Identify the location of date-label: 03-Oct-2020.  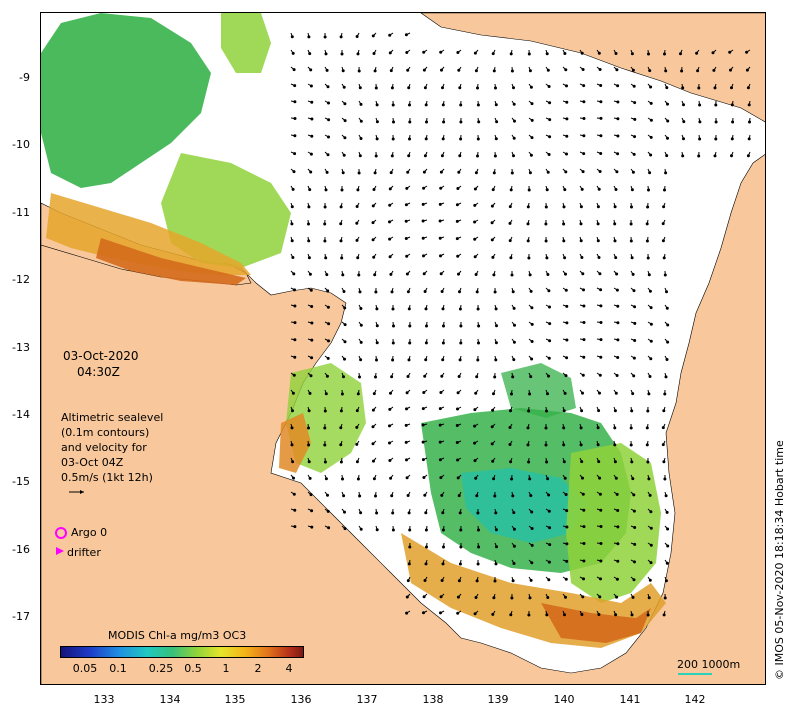
(101, 356).